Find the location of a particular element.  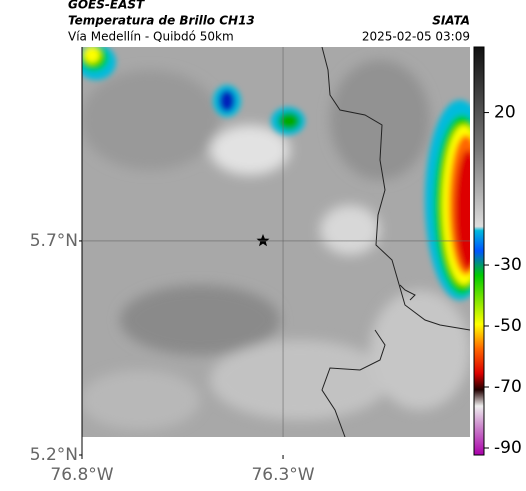

source: SIATA is located at coordinates (451, 21).